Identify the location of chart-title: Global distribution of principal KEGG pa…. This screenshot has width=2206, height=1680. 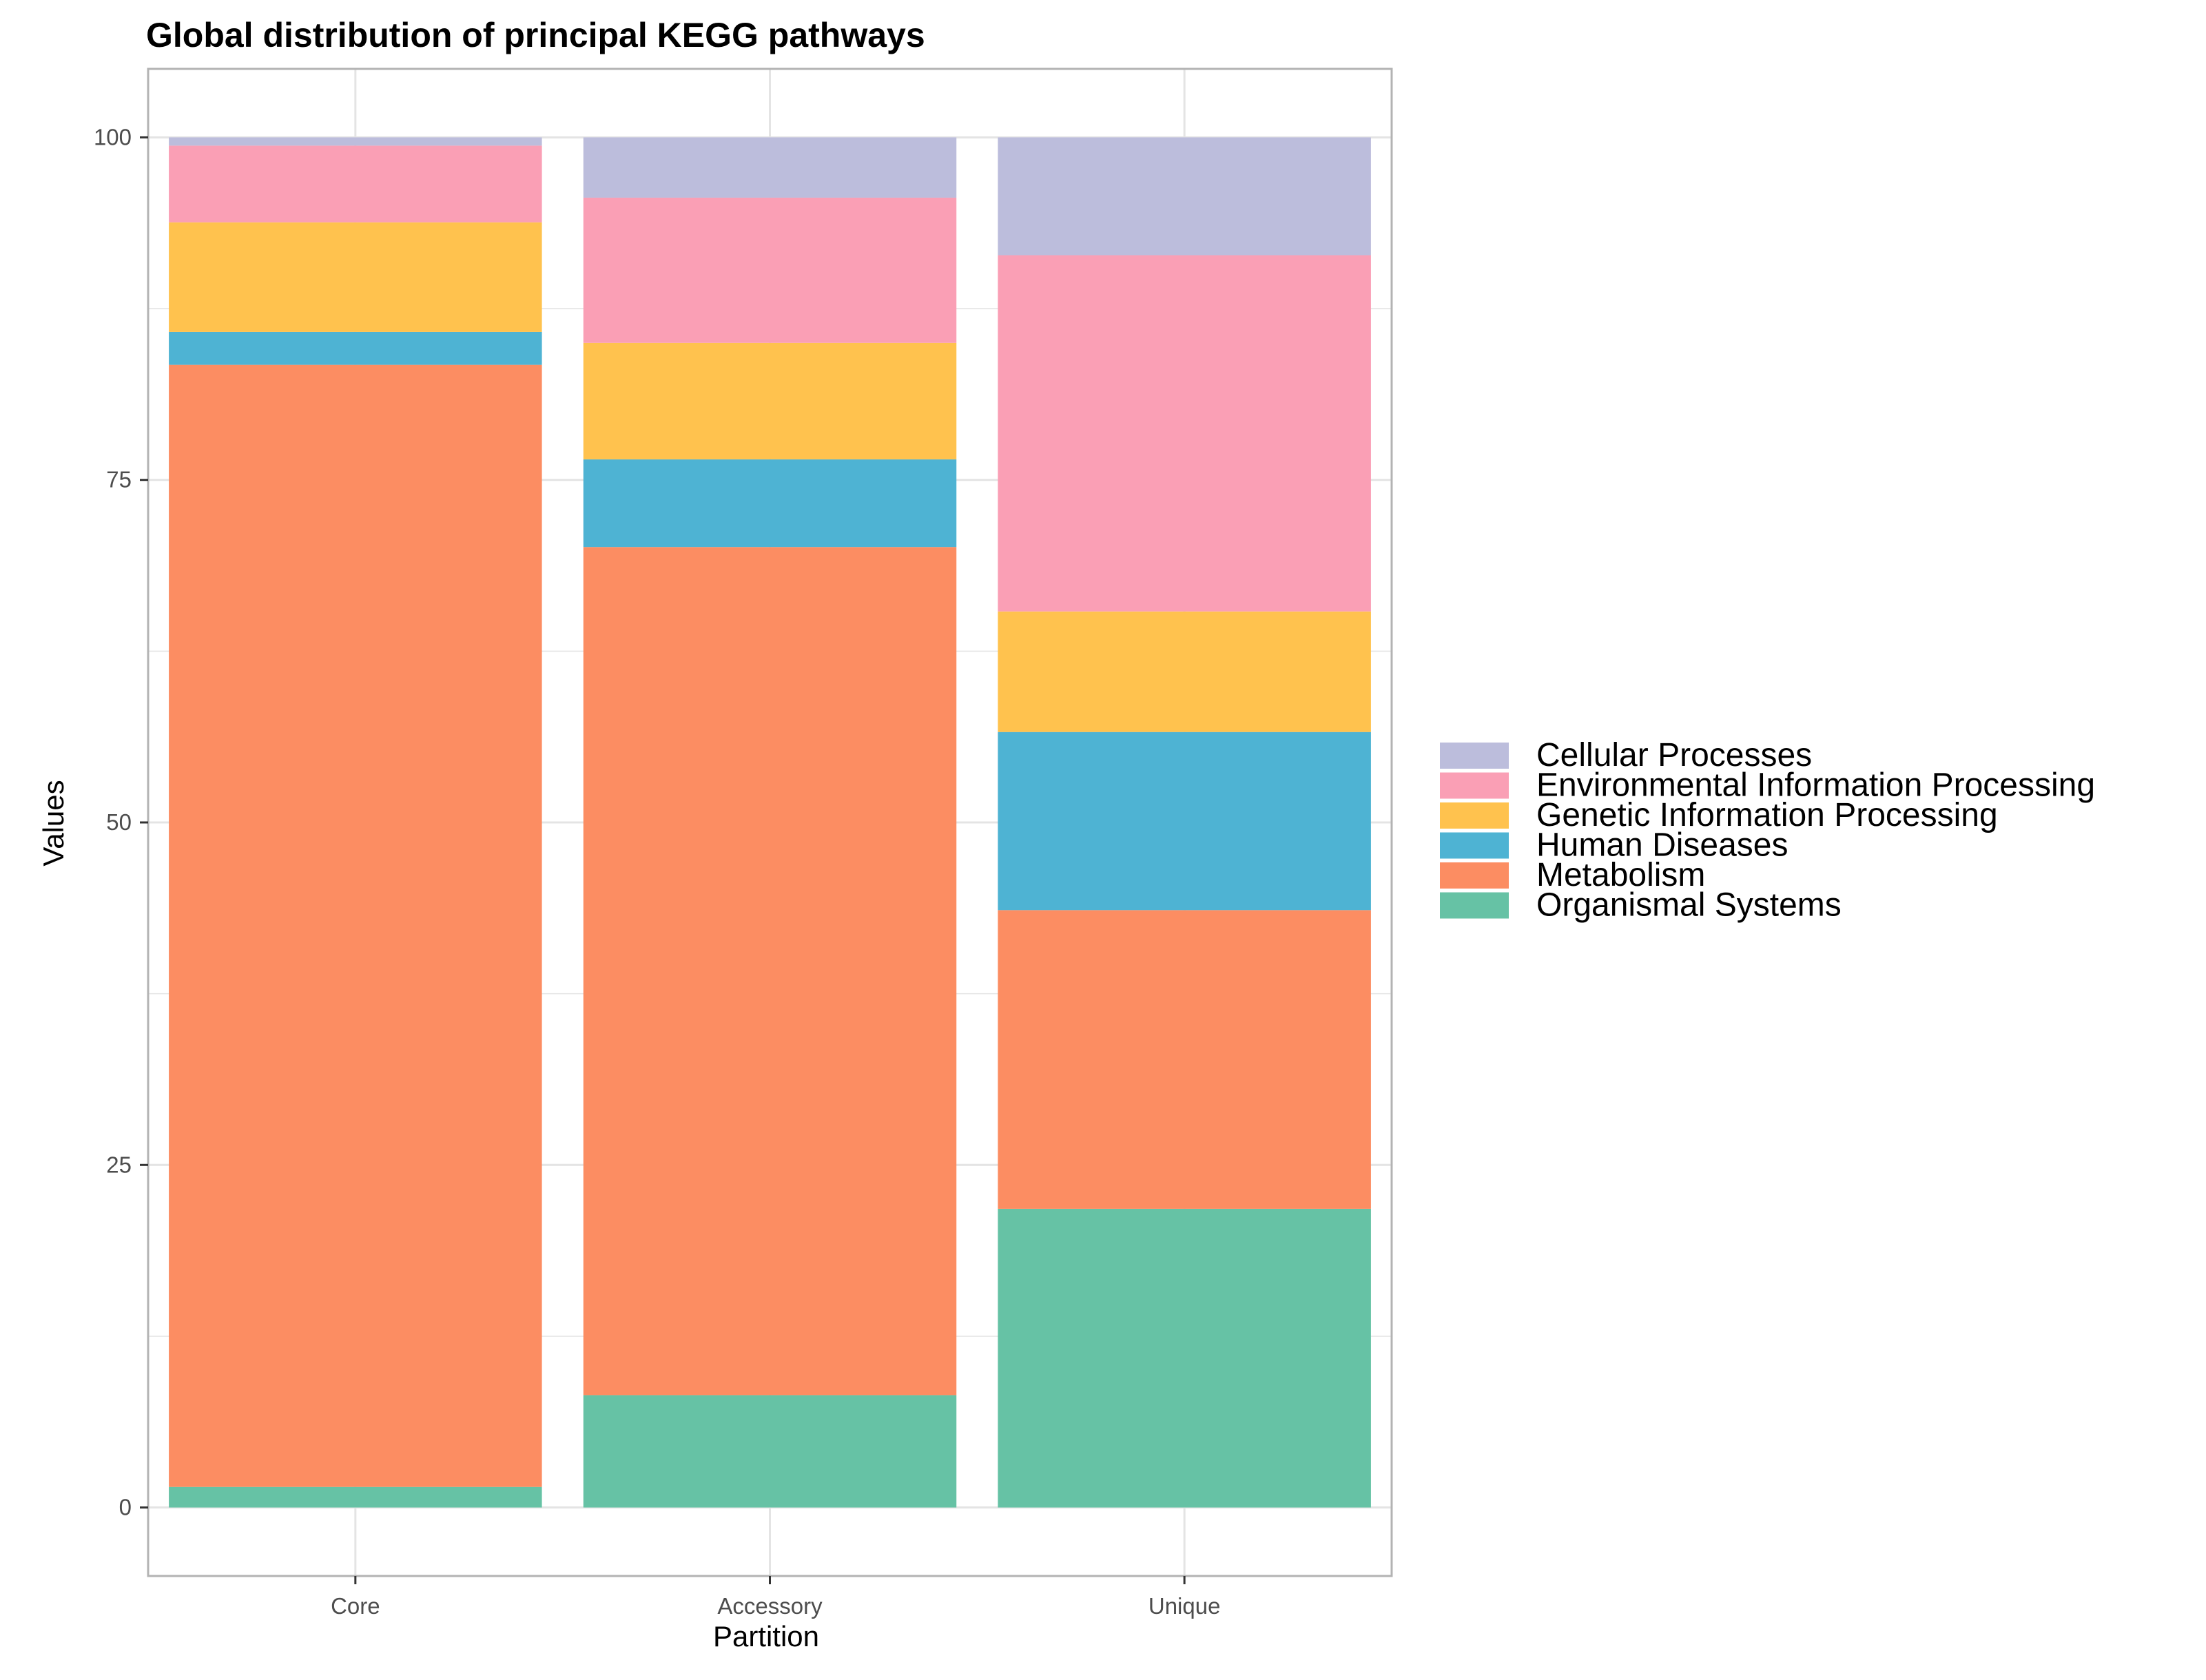
(535, 35).